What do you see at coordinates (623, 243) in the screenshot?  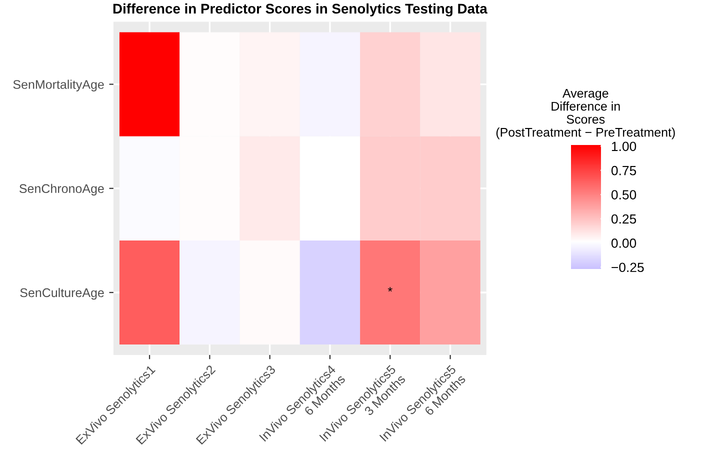 I see `color-bar-label: 0.00` at bounding box center [623, 243].